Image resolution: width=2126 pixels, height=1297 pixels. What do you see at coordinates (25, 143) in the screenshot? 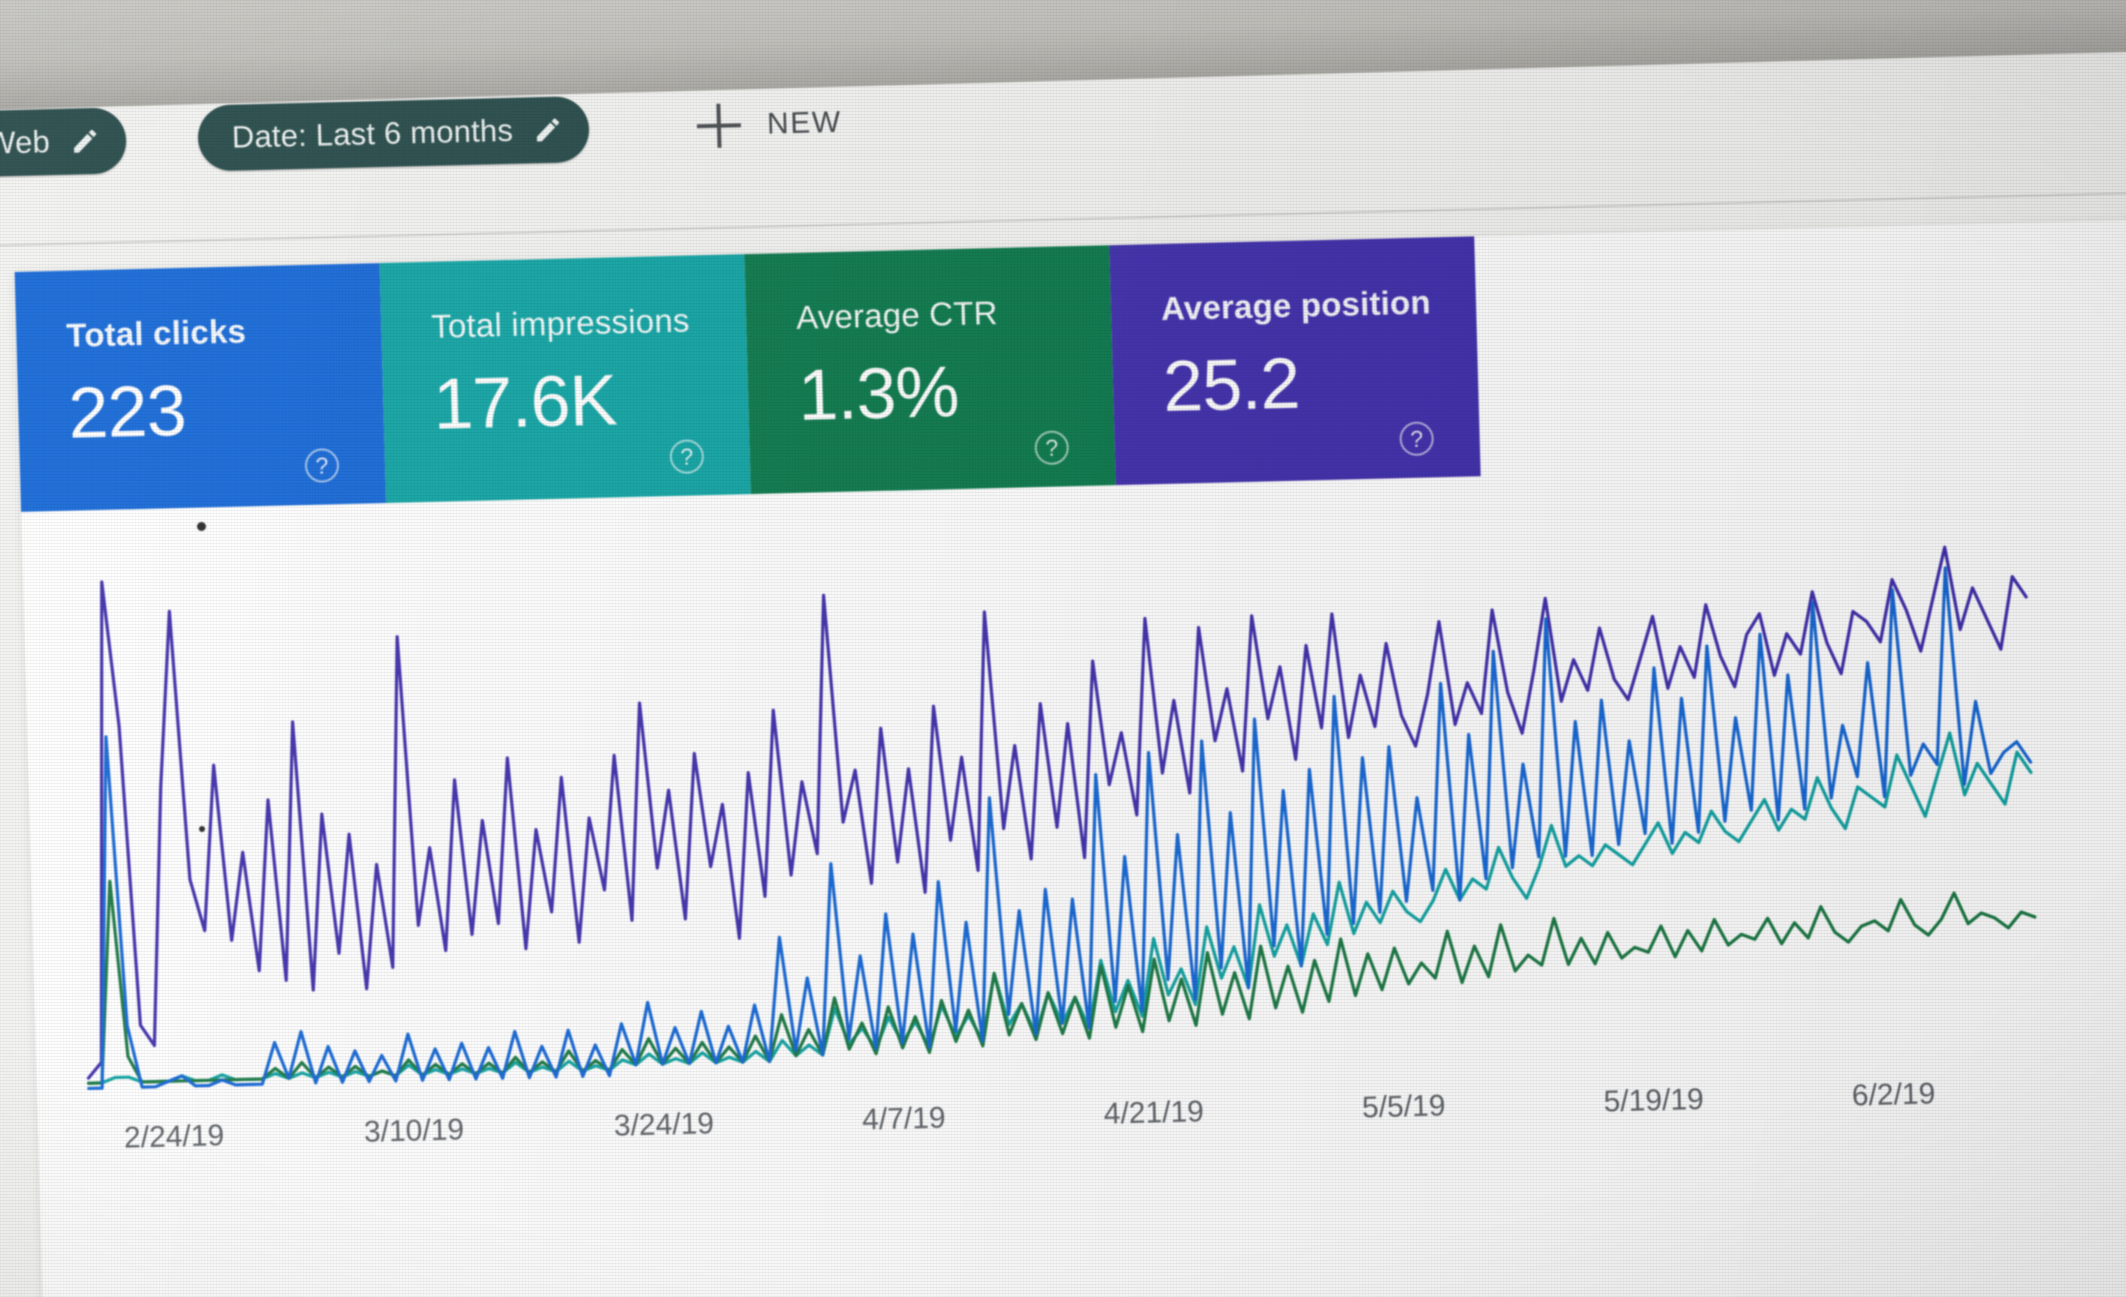
I see `filter-chip-search-type-label: type: Web` at bounding box center [25, 143].